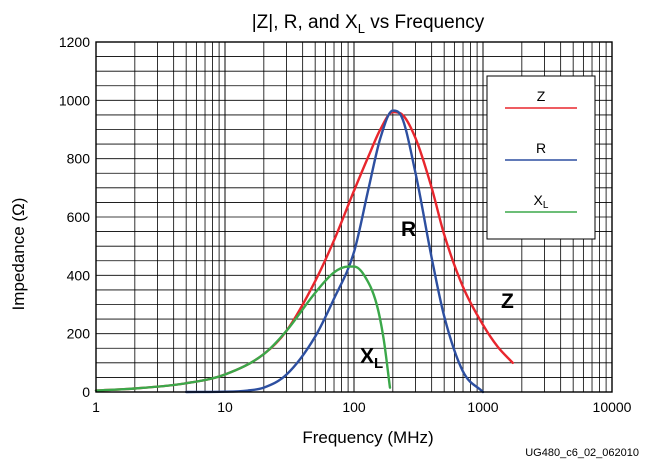 This screenshot has width=647, height=461. What do you see at coordinates (482, 407) in the screenshot?
I see `x-tick-label: 1000` at bounding box center [482, 407].